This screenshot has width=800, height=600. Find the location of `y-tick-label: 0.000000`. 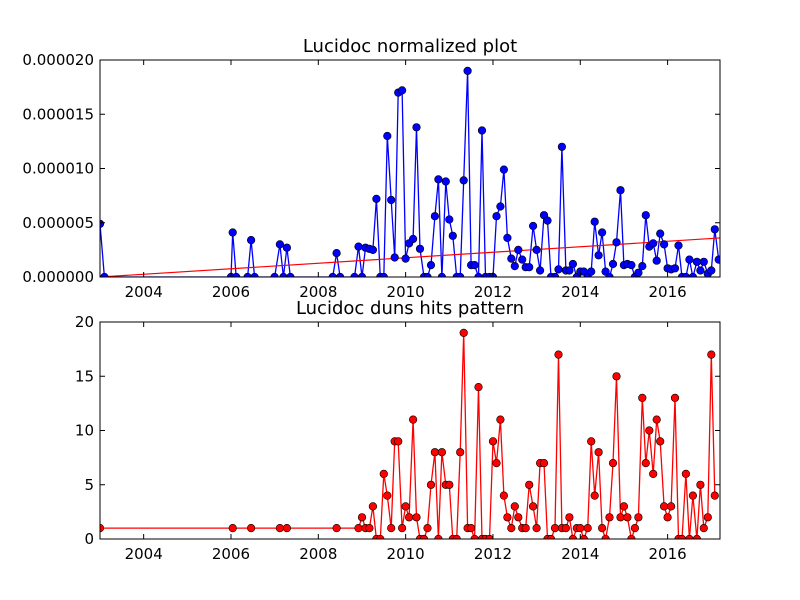

y-tick-label: 0.000000 is located at coordinates (58, 277).